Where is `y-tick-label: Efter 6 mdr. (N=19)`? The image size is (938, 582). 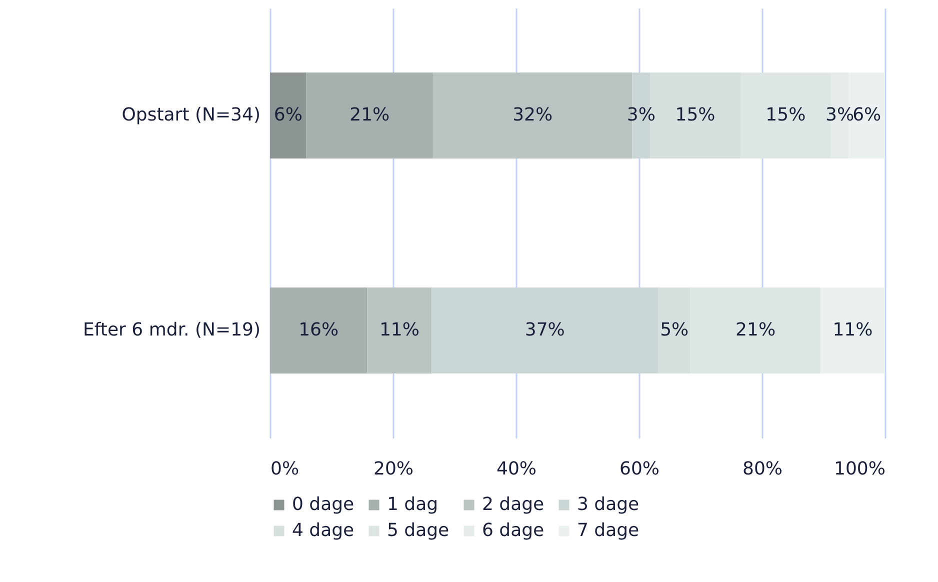
y-tick-label: Efter 6 mdr. (N=19) is located at coordinates (171, 330).